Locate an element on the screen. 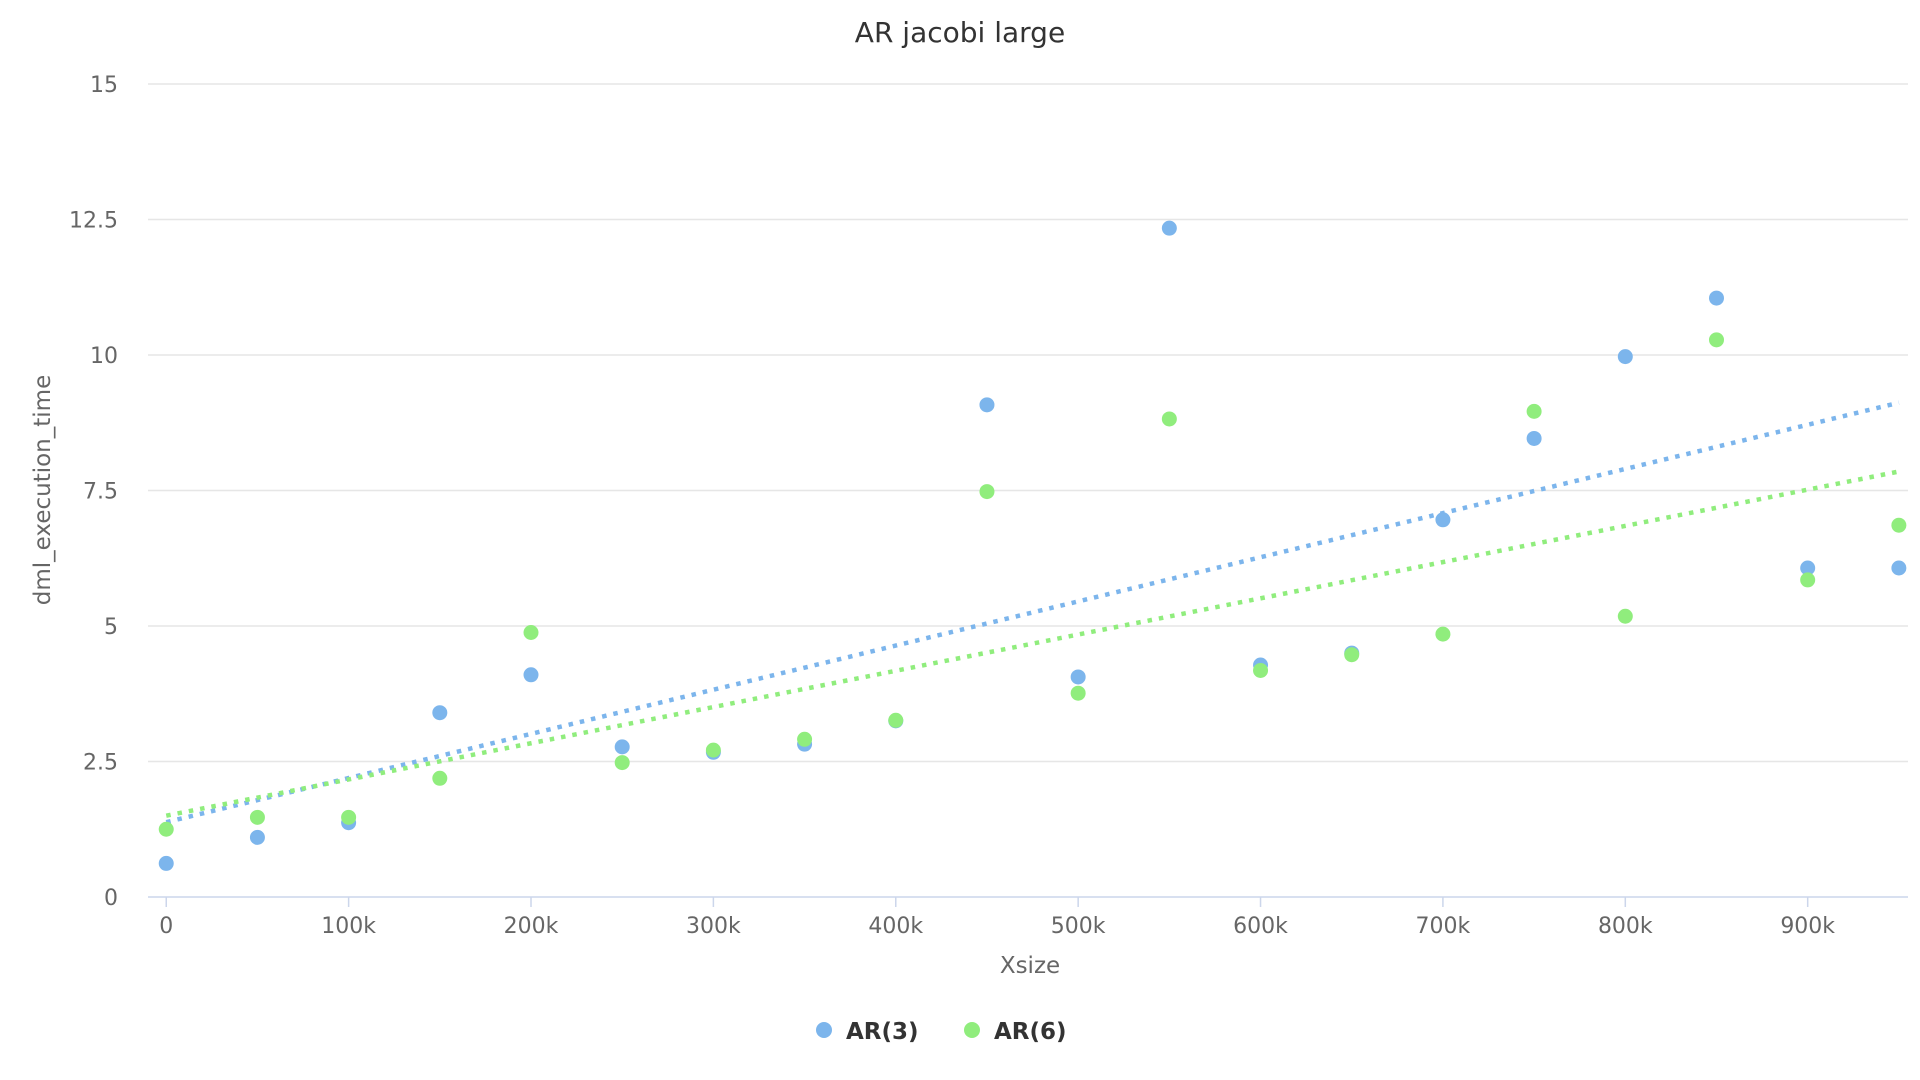  chart-title: AR jacobi large is located at coordinates (960, 32).